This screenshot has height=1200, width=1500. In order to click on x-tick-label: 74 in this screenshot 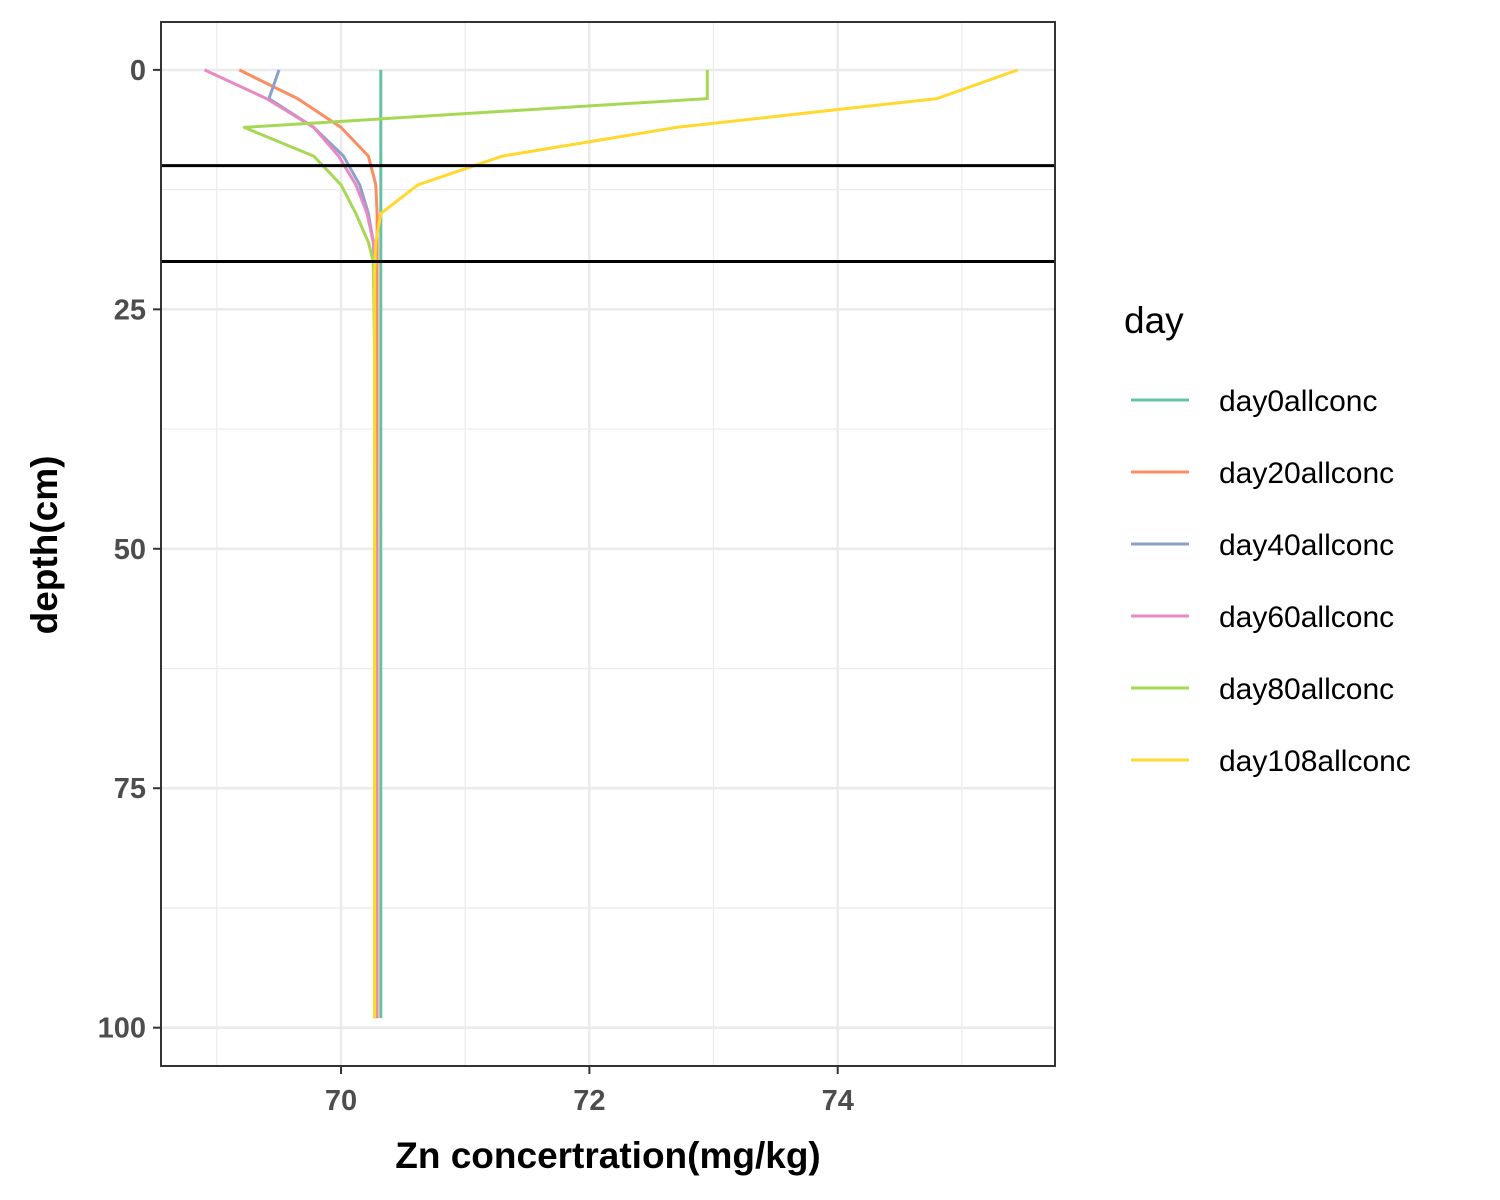, I will do `click(838, 1101)`.